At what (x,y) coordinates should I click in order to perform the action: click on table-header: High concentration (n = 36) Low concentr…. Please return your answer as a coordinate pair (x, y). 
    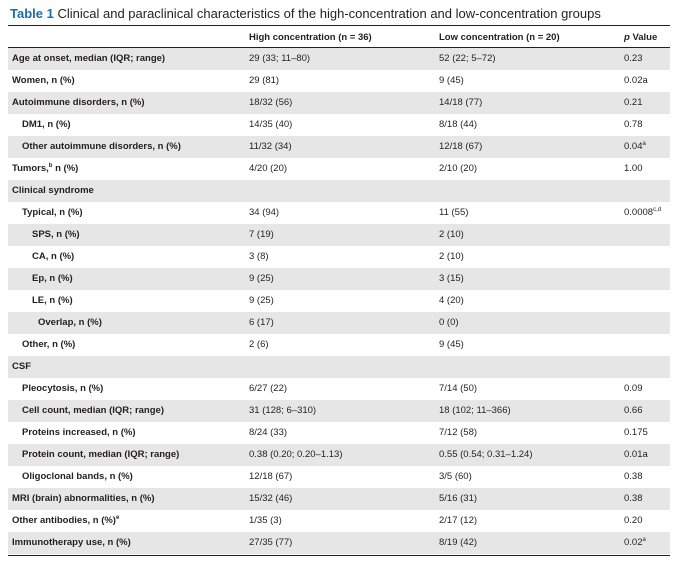
    Looking at the image, I should click on (339, 37).